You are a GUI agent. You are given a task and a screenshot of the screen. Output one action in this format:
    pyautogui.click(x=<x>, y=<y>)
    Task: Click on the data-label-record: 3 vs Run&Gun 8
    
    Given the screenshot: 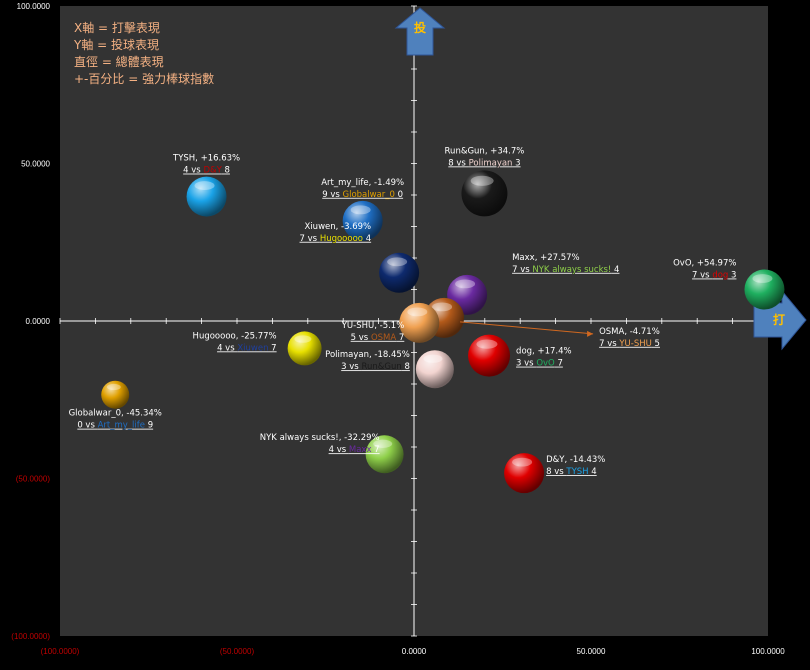 What is the action you would take?
    pyautogui.click(x=375, y=367)
    